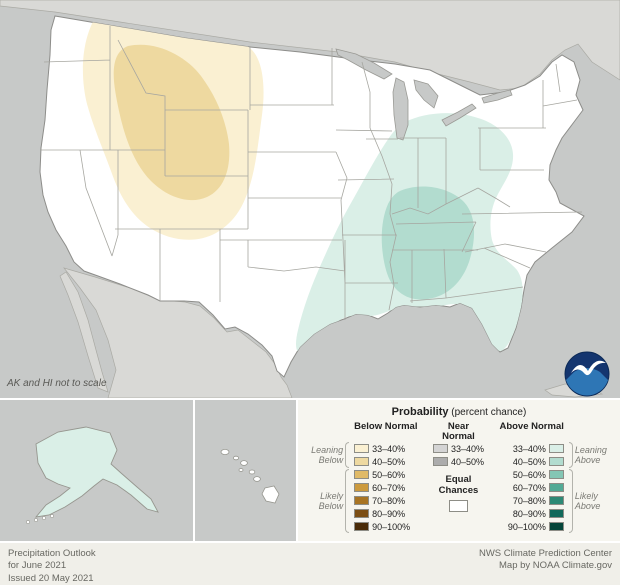 Image resolution: width=620 pixels, height=585 pixels. What do you see at coordinates (347, 455) in the screenshot?
I see `leaning-below-bracket` at bounding box center [347, 455].